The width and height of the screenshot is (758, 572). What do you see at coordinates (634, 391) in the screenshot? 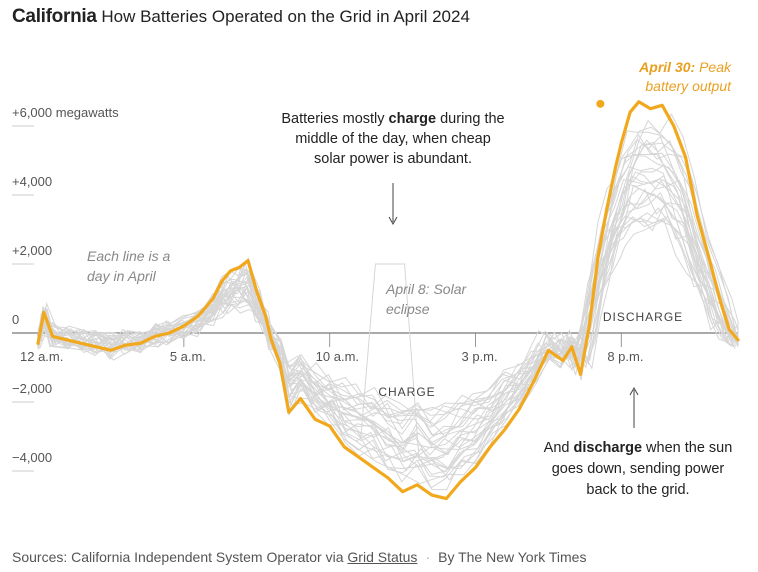
I see `discharge-arrow-head` at bounding box center [634, 391].